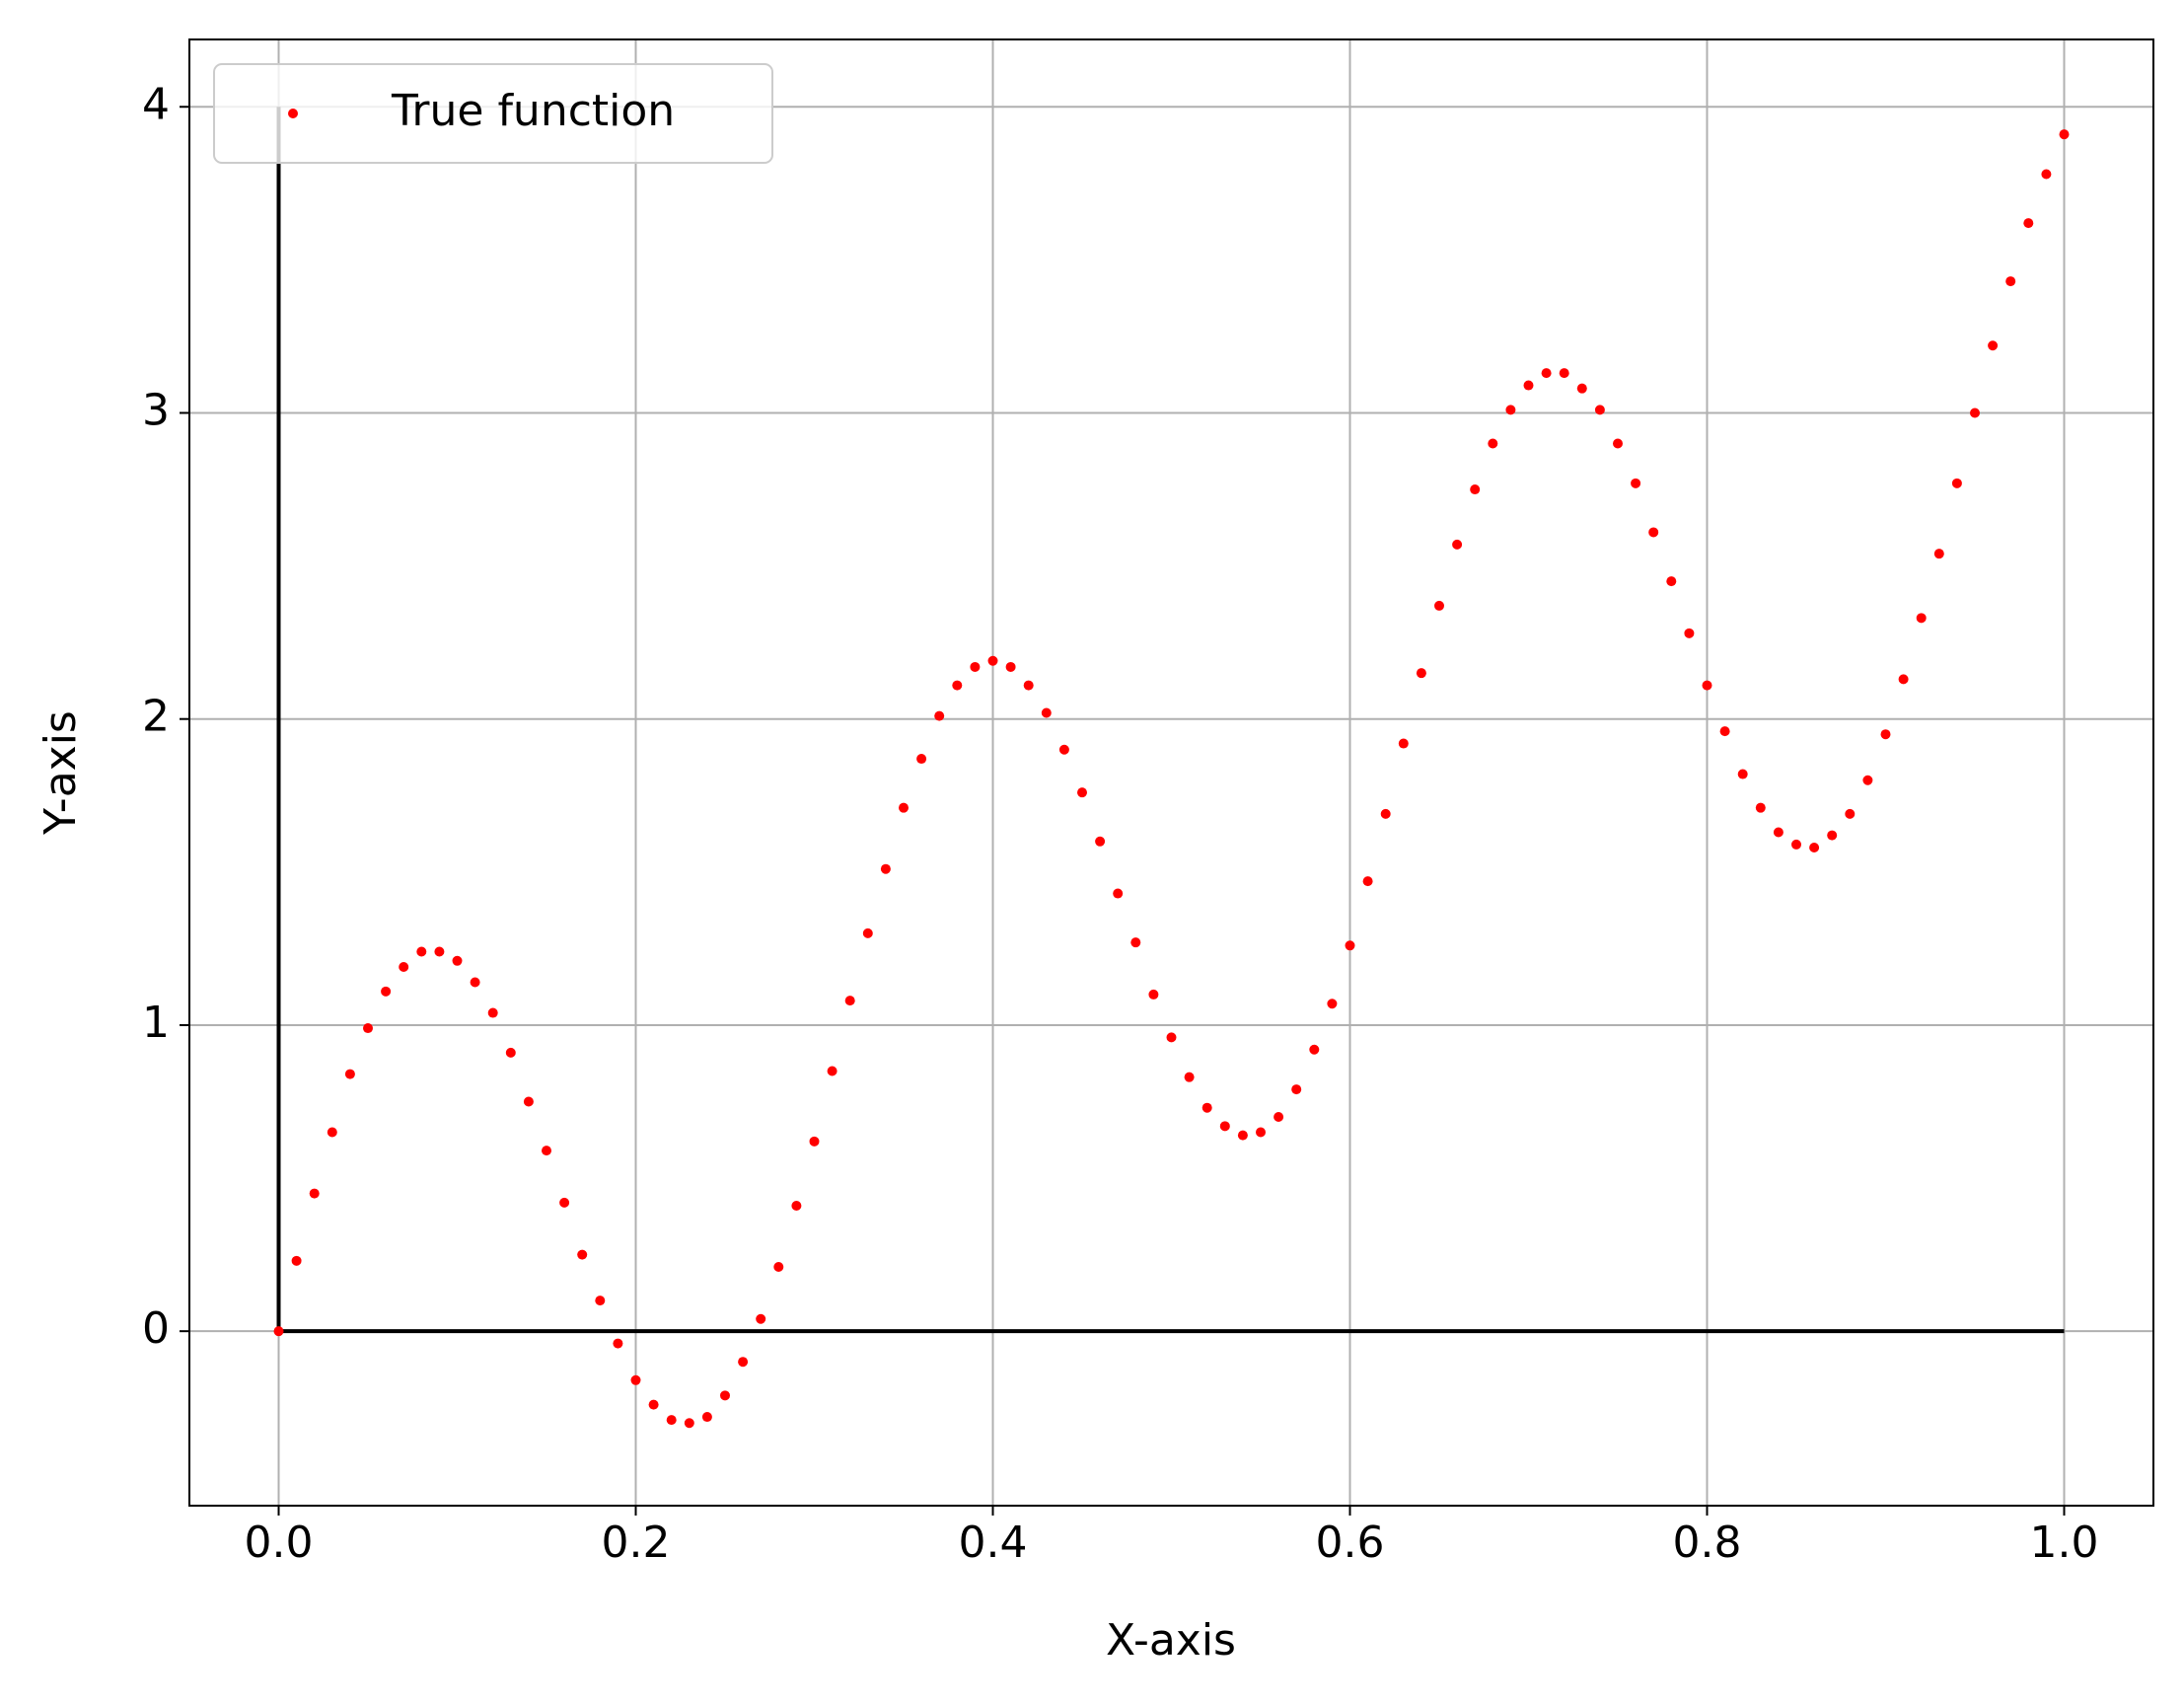 This screenshot has width=2184, height=1704. Describe the element at coordinates (533, 111) in the screenshot. I see `legend-label: True function` at that location.